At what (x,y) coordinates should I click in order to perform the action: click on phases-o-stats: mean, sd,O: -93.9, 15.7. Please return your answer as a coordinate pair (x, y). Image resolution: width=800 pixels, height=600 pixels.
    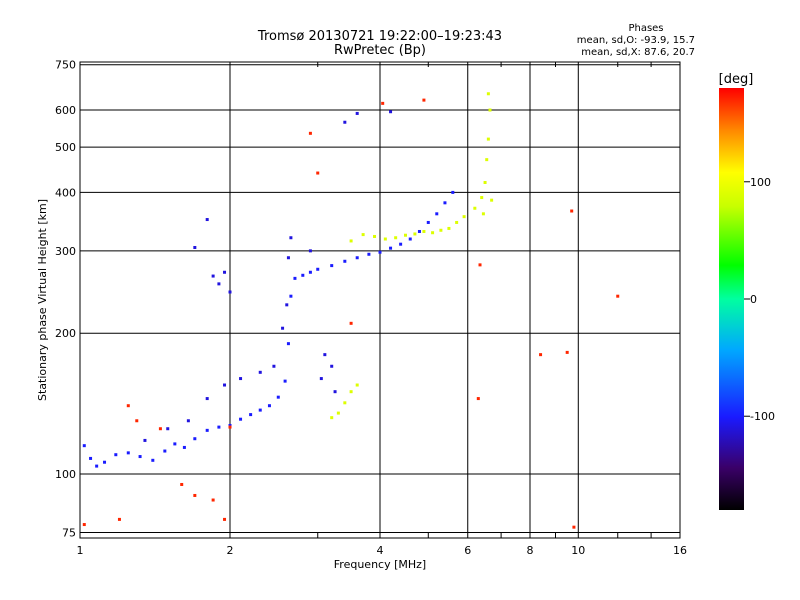
    Looking at the image, I should click on (636, 40).